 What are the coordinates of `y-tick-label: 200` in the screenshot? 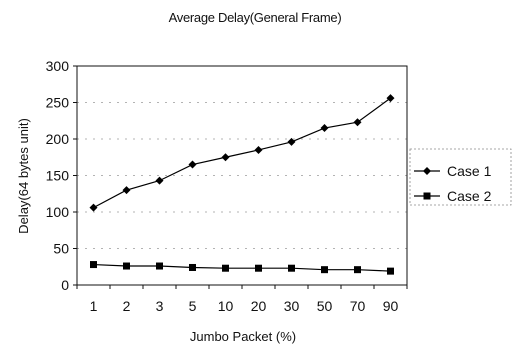 It's located at (58, 139).